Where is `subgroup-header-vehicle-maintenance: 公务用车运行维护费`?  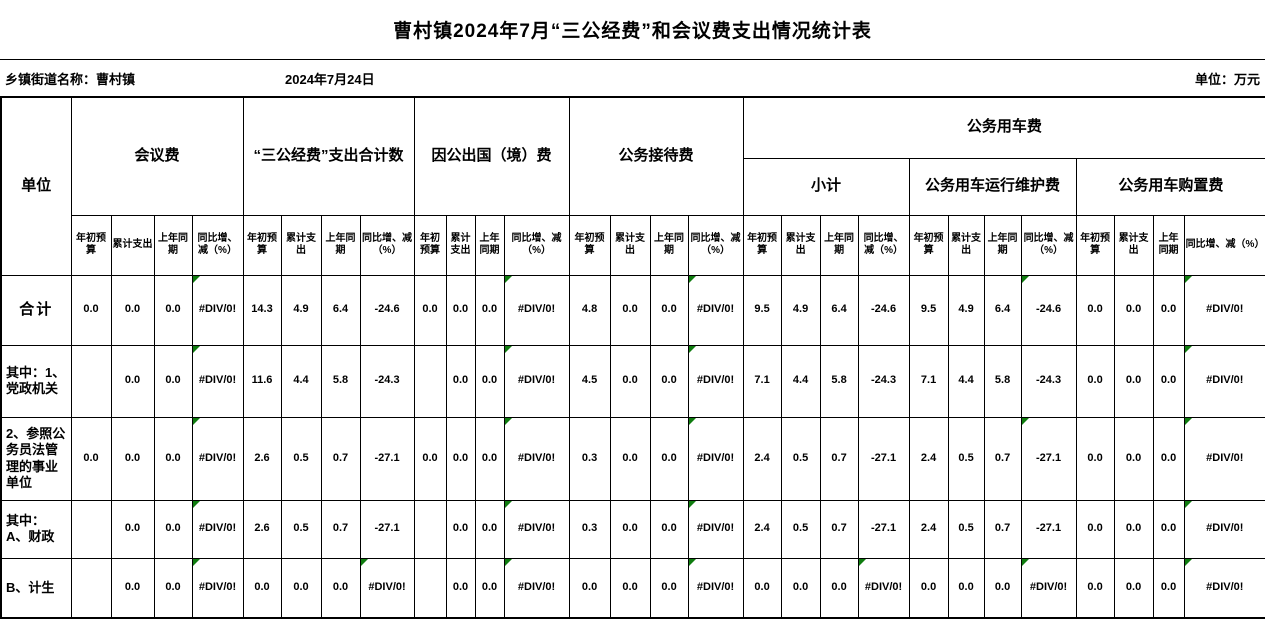
subgroup-header-vehicle-maintenance: 公务用车运行维护费 is located at coordinates (992, 186).